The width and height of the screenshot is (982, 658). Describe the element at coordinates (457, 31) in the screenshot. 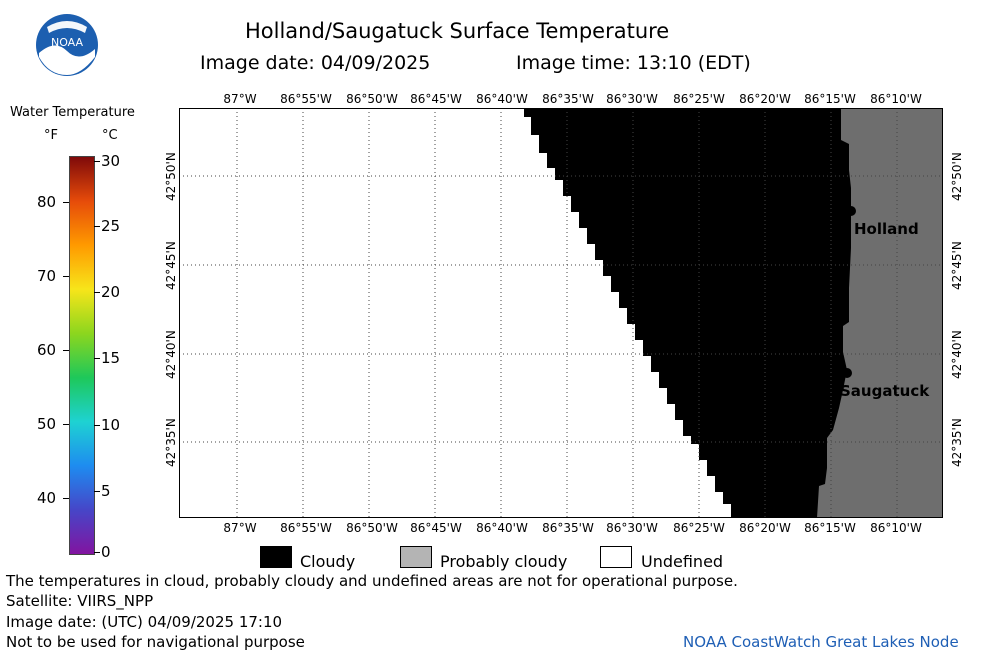

I see `page-title: Holland/Saugatuck Surface Temperature` at that location.